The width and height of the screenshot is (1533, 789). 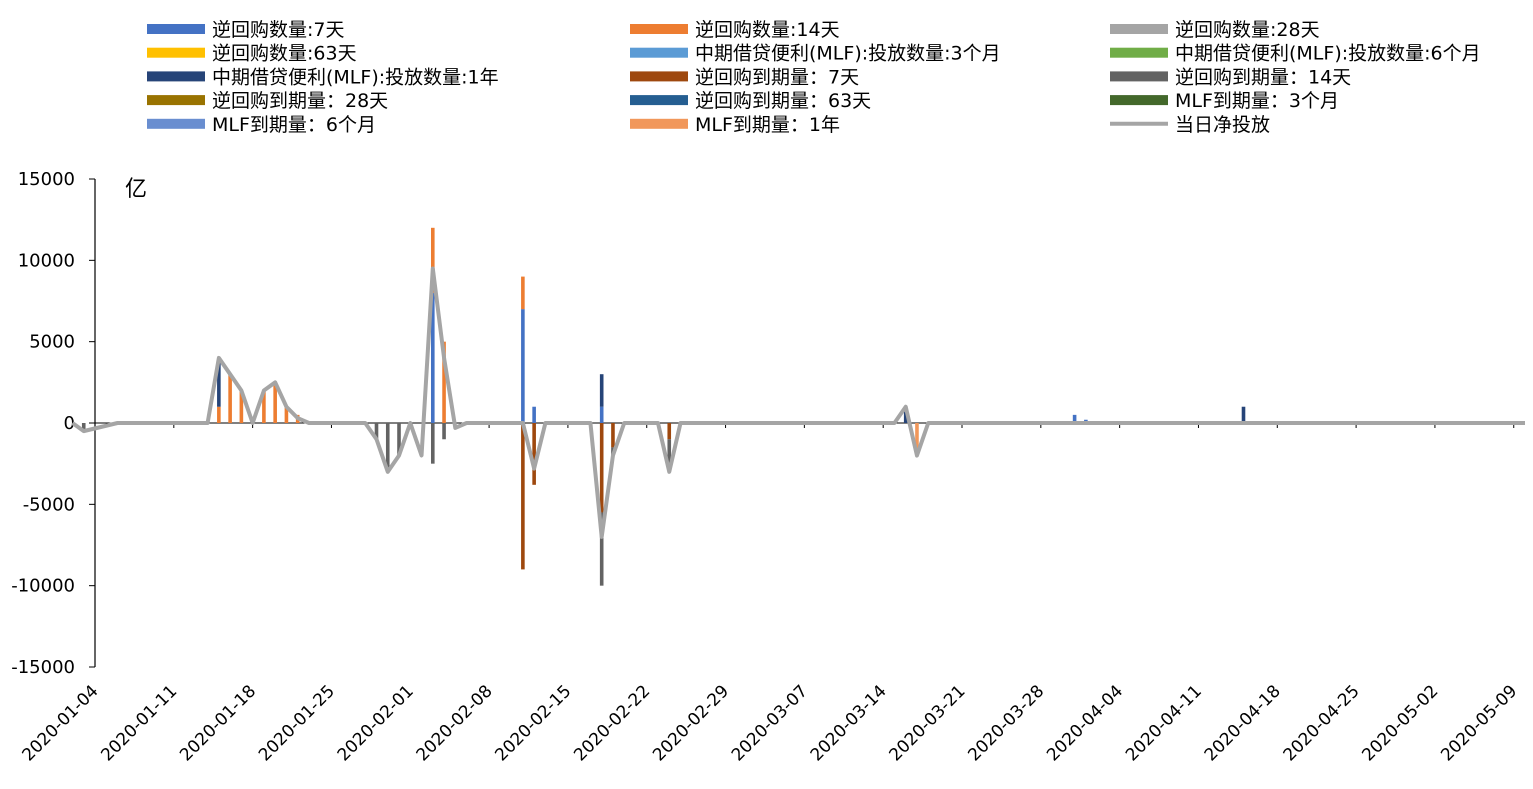 I want to click on x-tick-label: 2020-04-11, so click(x=1164, y=723).